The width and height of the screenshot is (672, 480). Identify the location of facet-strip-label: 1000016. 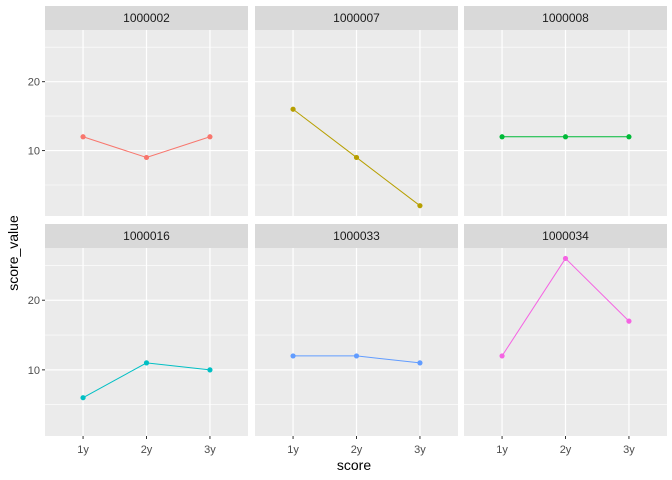
(146, 236).